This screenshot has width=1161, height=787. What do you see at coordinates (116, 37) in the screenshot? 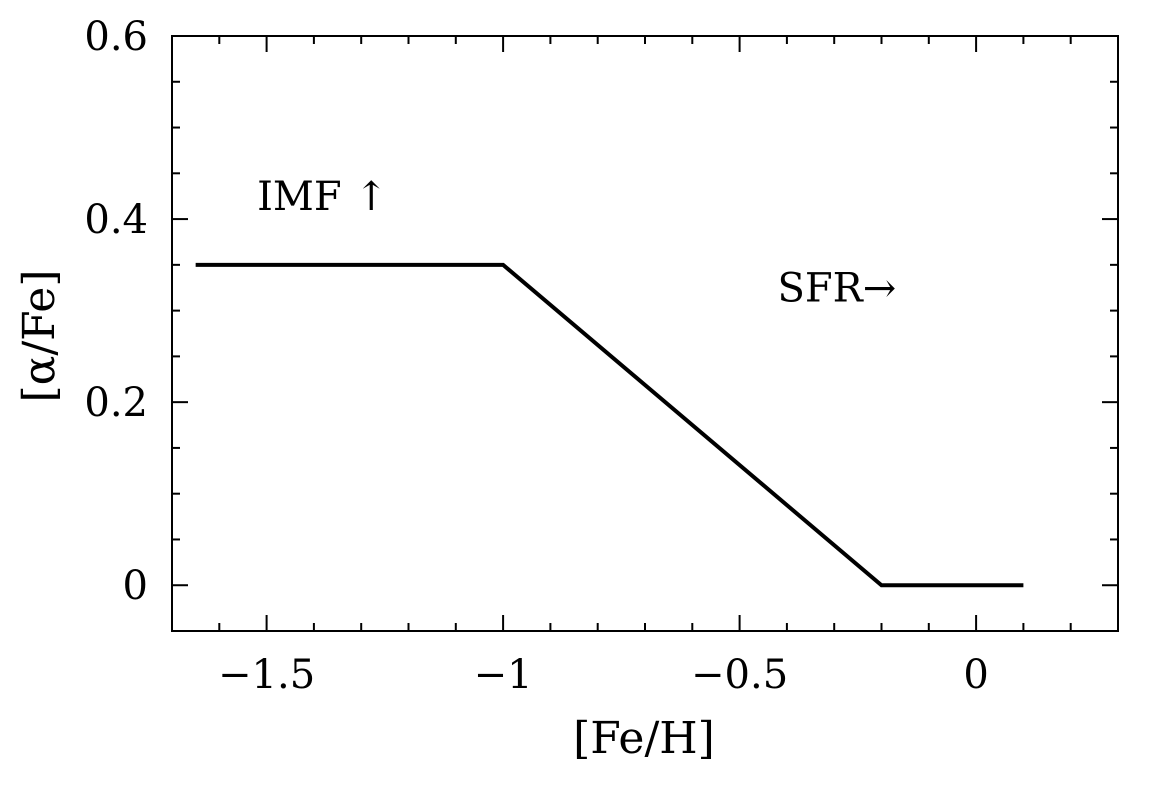
I see `y-tick-label: 0.6` at bounding box center [116, 37].